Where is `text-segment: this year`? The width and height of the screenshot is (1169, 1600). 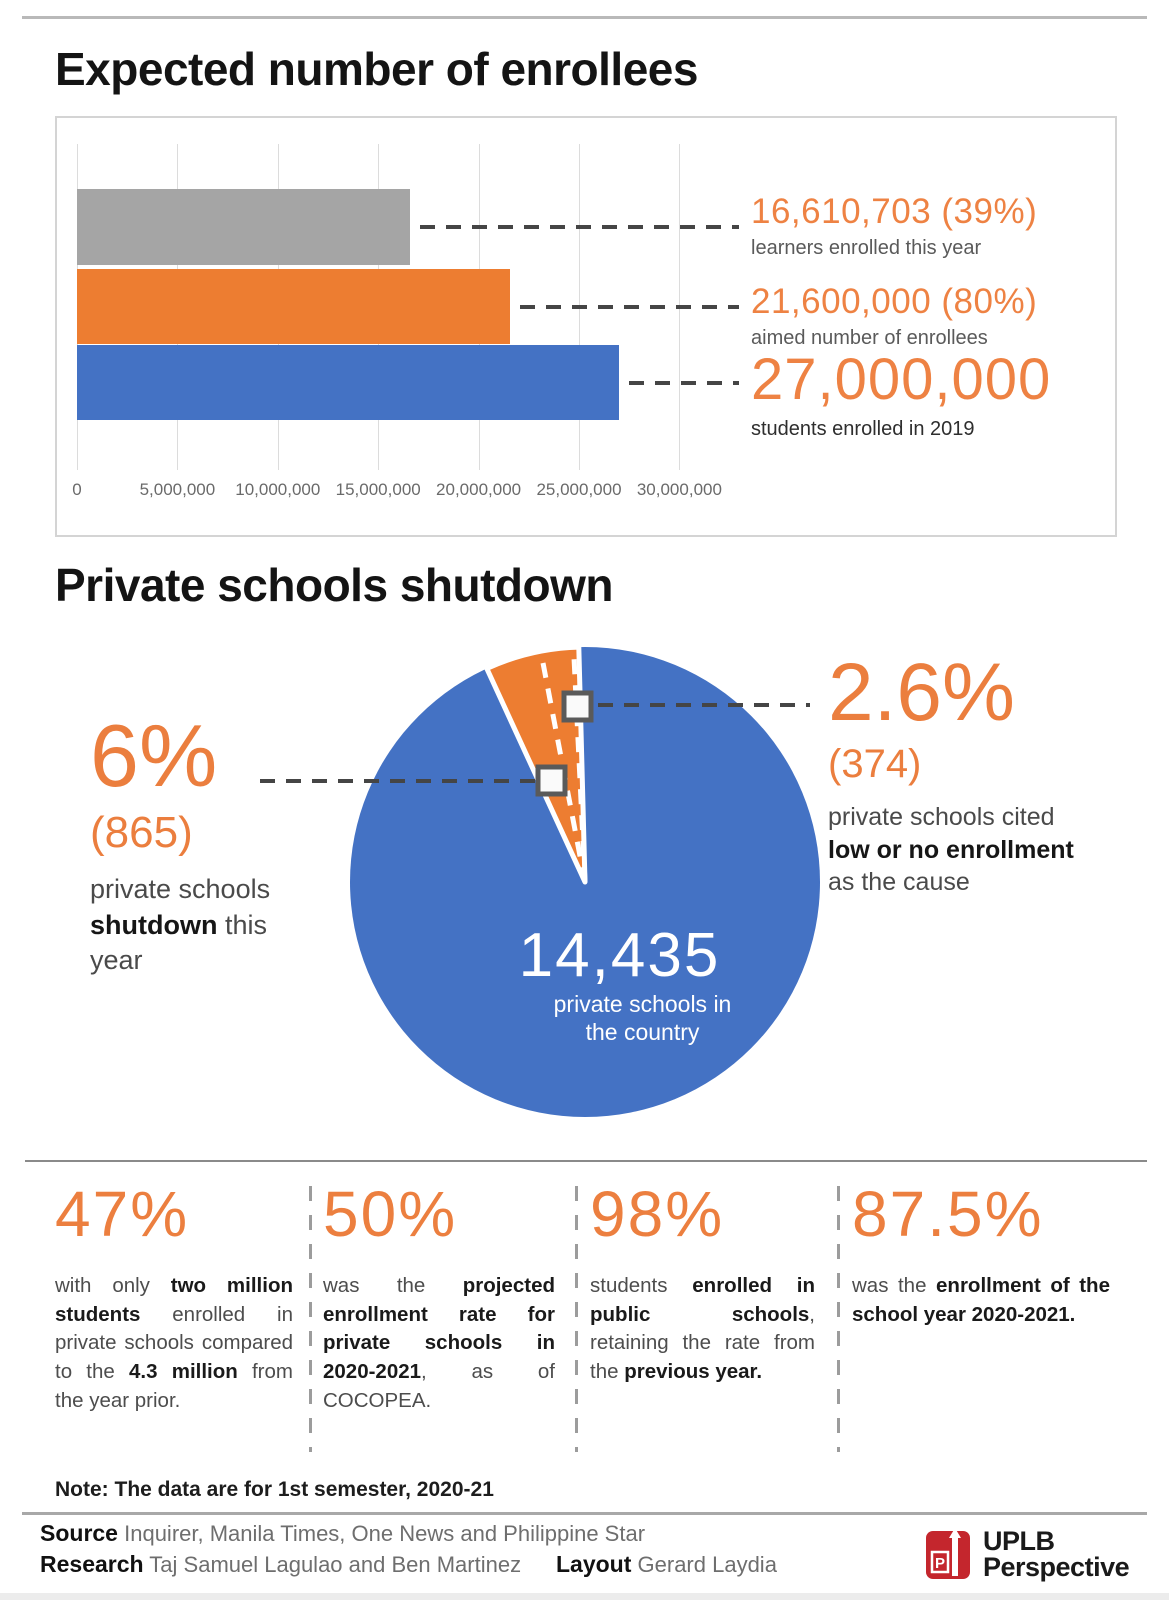 text-segment: this year is located at coordinates (179, 942).